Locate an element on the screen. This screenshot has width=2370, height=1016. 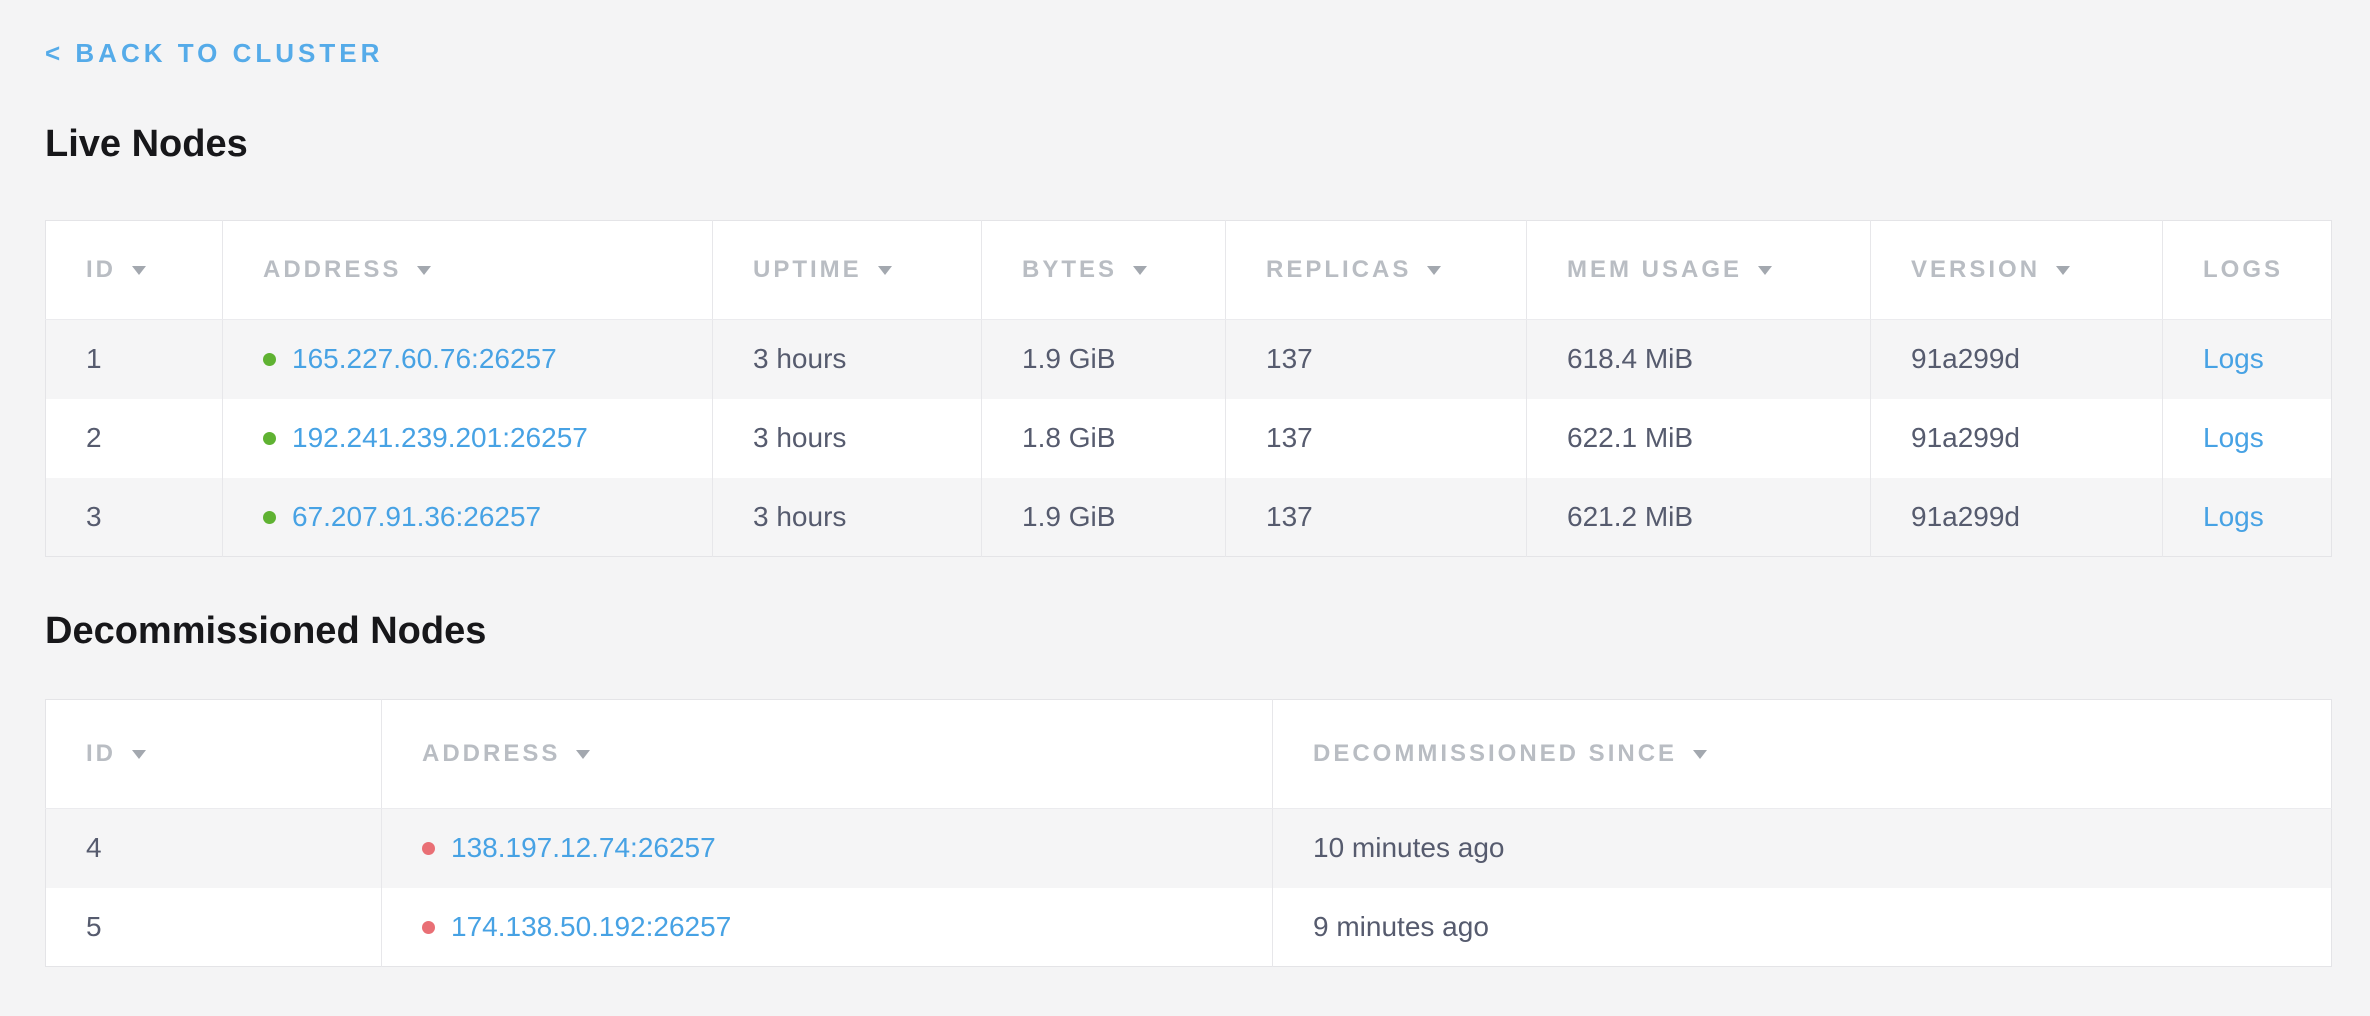
column-header-uptime: UPTIME is located at coordinates (847, 270).